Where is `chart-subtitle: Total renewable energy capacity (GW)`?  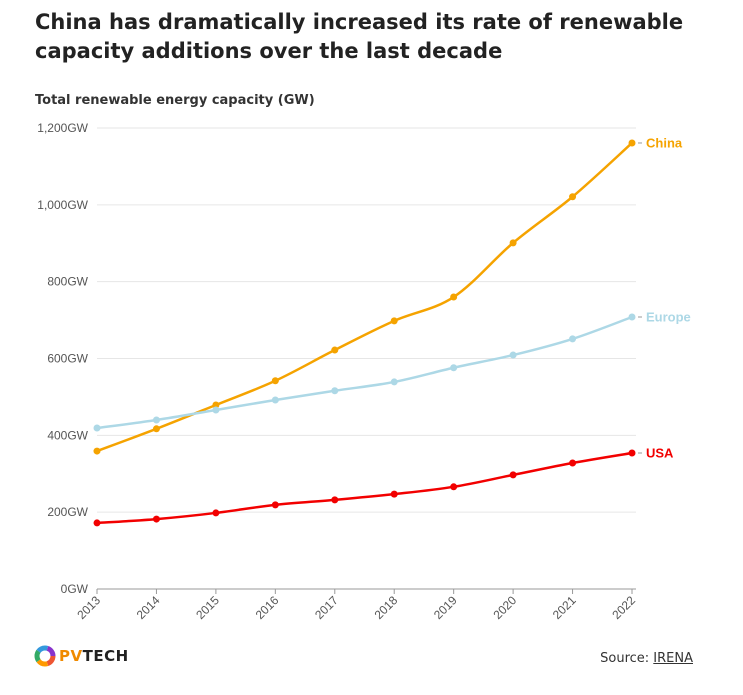 chart-subtitle: Total renewable energy capacity (GW) is located at coordinates (175, 100).